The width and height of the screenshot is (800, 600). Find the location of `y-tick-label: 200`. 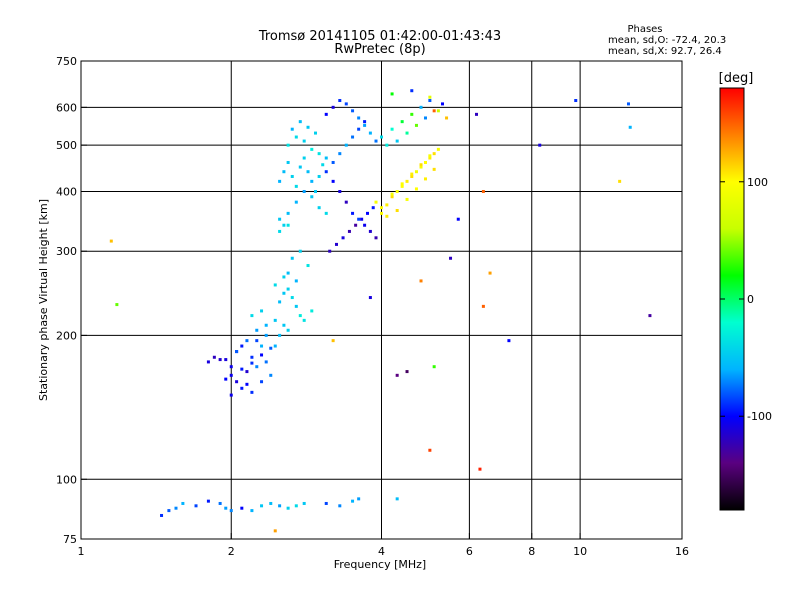

y-tick-label: 200 is located at coordinates (66, 335).